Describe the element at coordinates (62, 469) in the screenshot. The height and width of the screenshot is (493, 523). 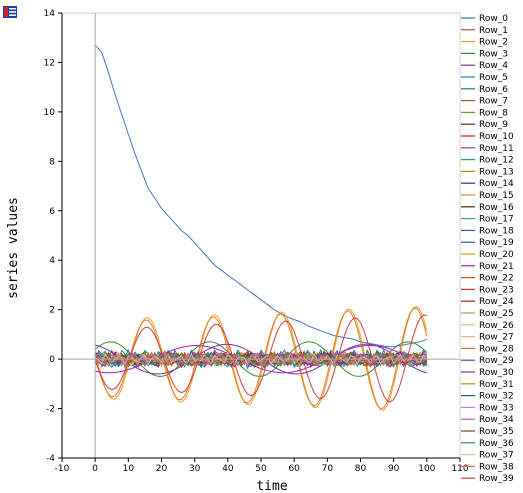
I see `x-tick-label: -10` at that location.